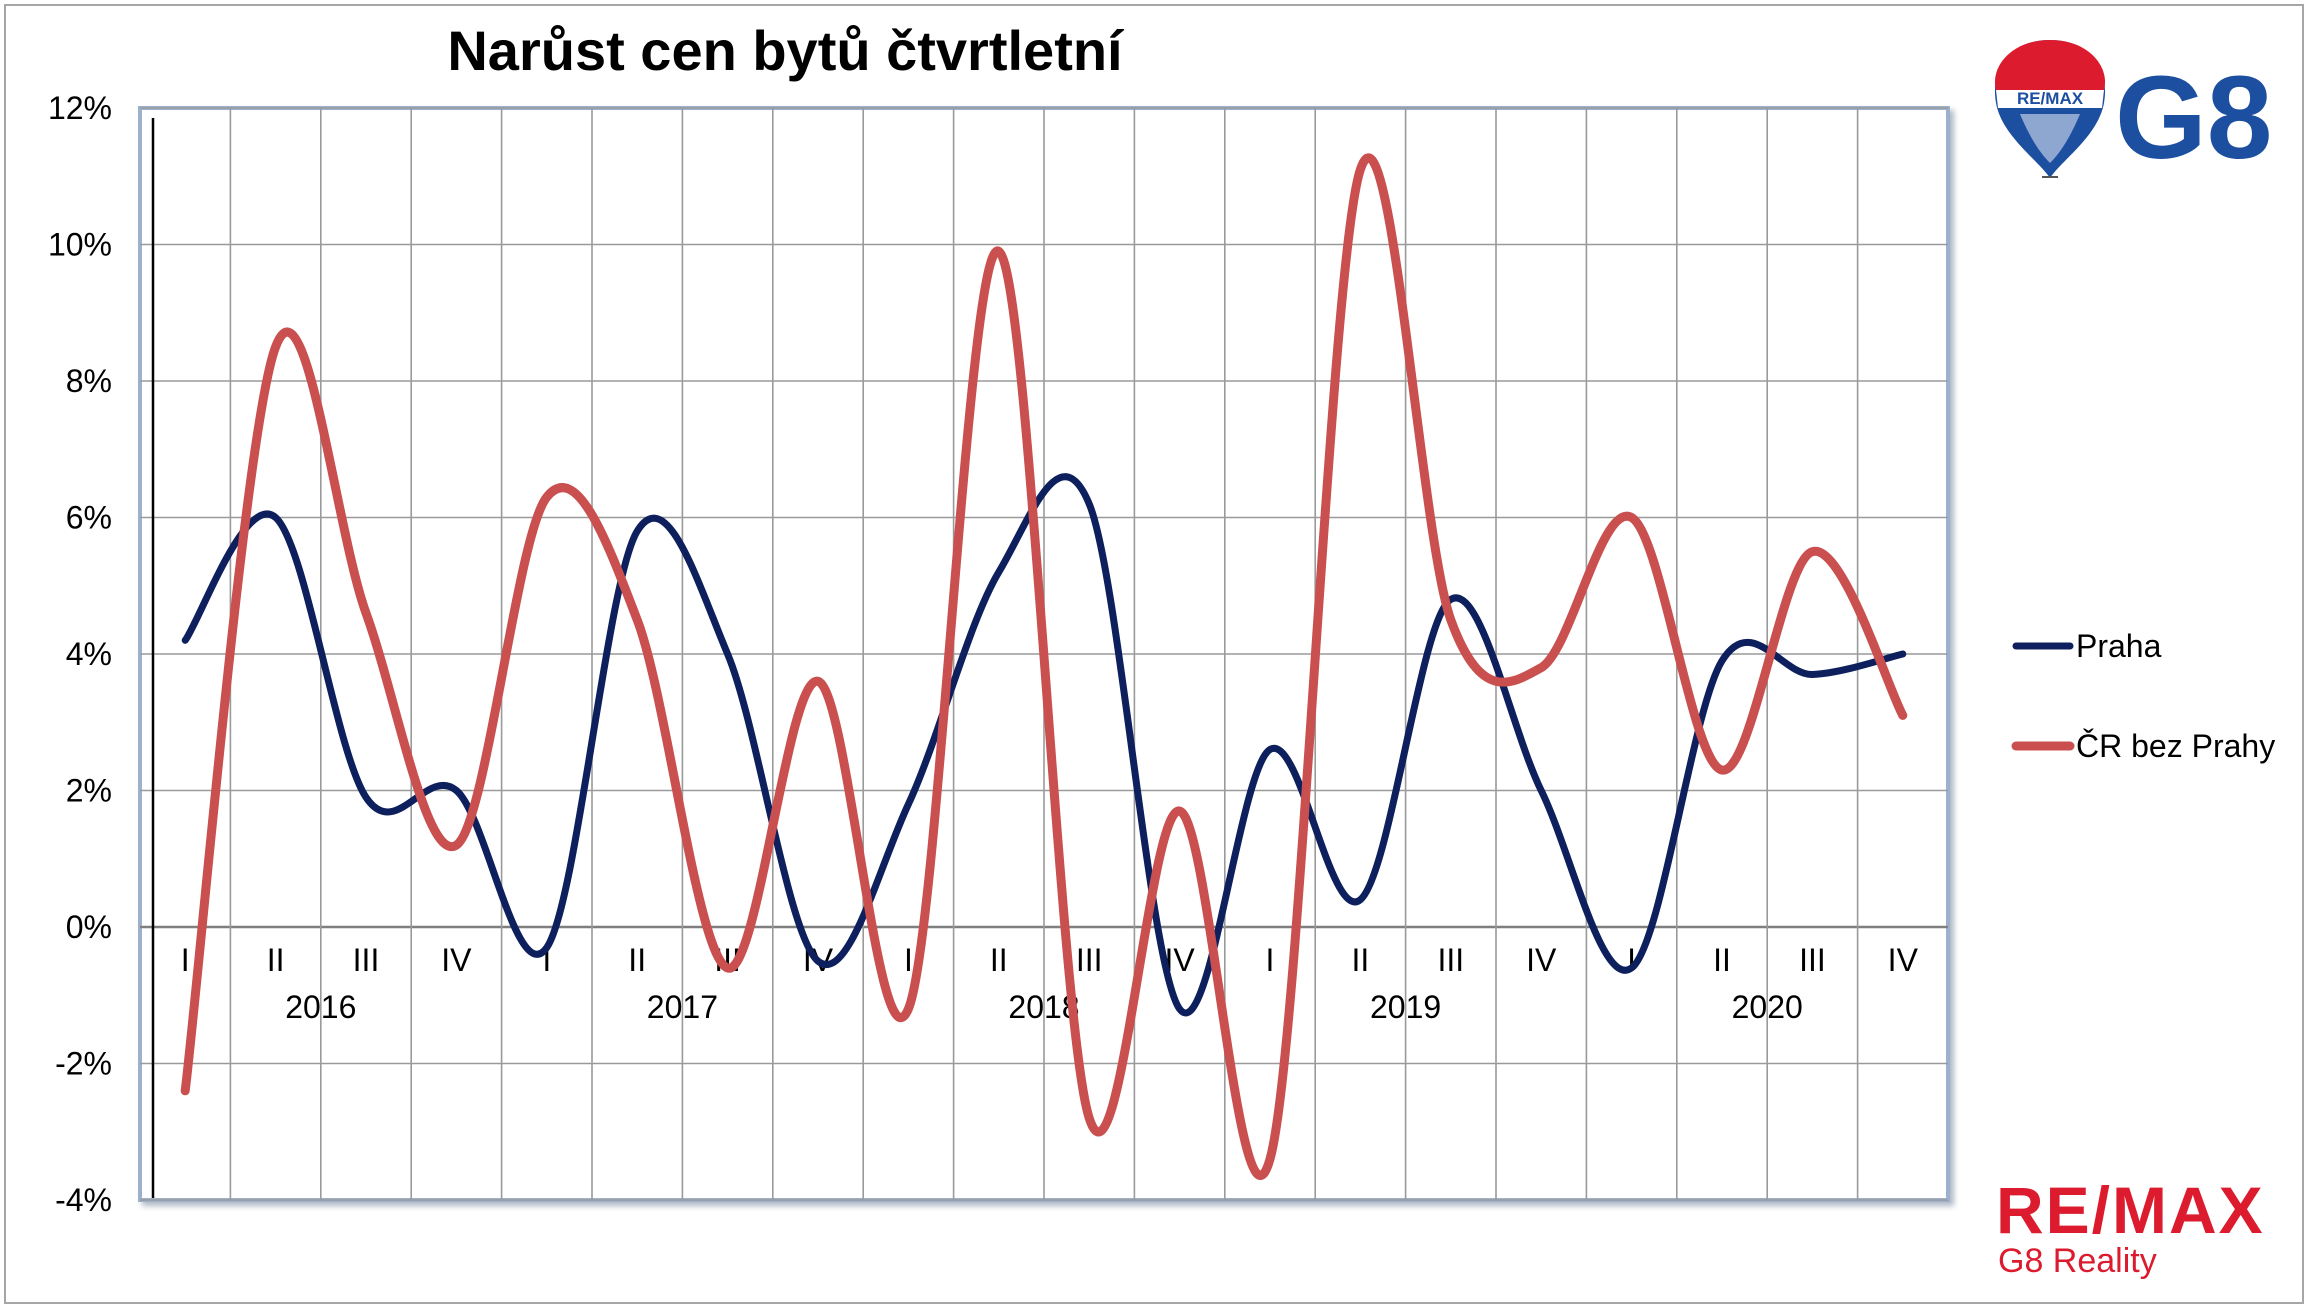 The width and height of the screenshot is (2310, 1310). I want to click on year-label: 2017, so click(682, 1007).